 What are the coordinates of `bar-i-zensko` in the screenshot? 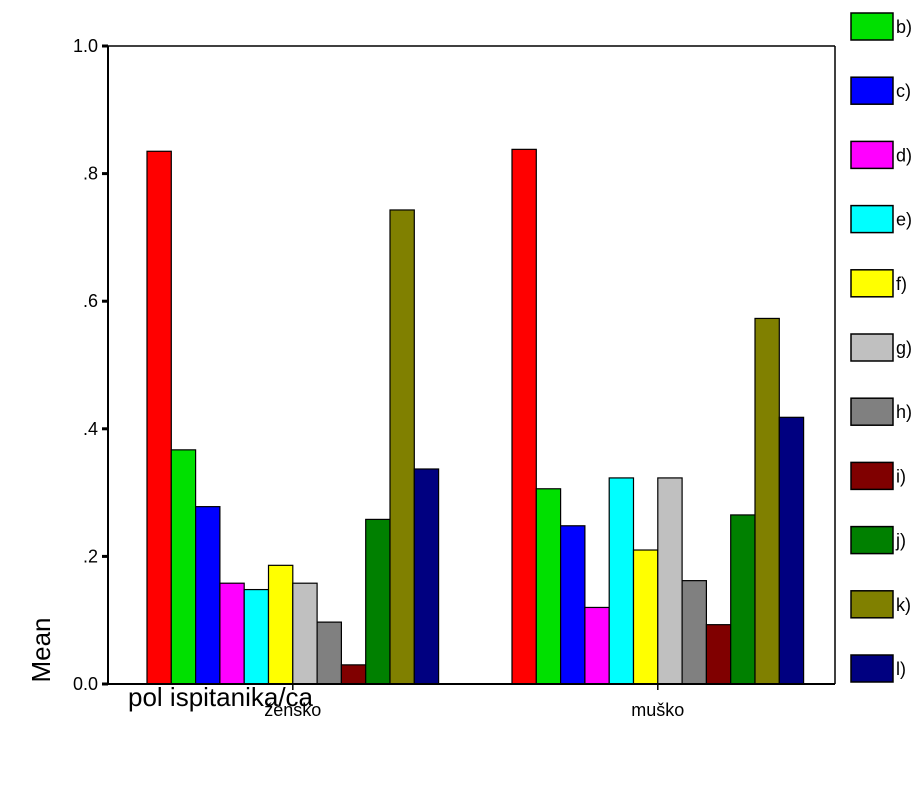 It's located at (353, 674).